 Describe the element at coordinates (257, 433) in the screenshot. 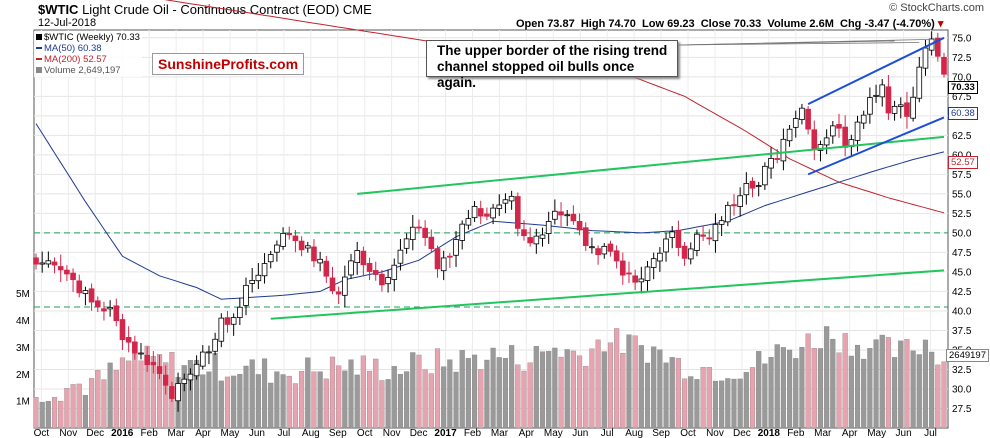

I see `x-tick-label: Jun` at that location.